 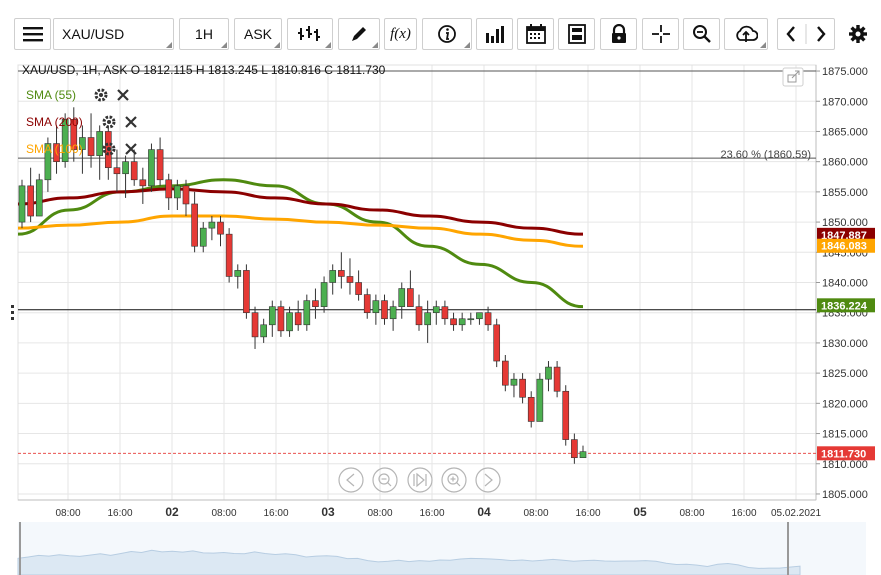 What do you see at coordinates (131, 122) in the screenshot?
I see `sma-200-close-icon` at bounding box center [131, 122].